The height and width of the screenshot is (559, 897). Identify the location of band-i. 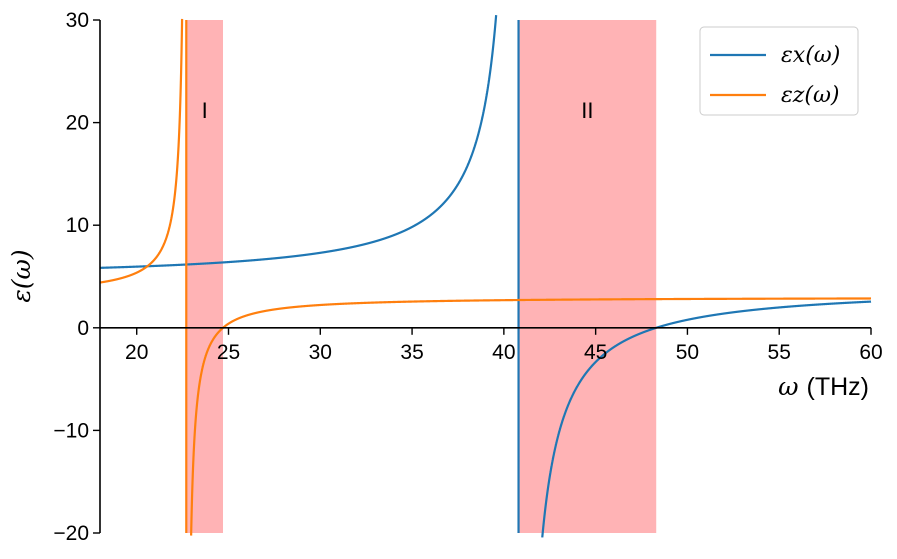
(204, 276).